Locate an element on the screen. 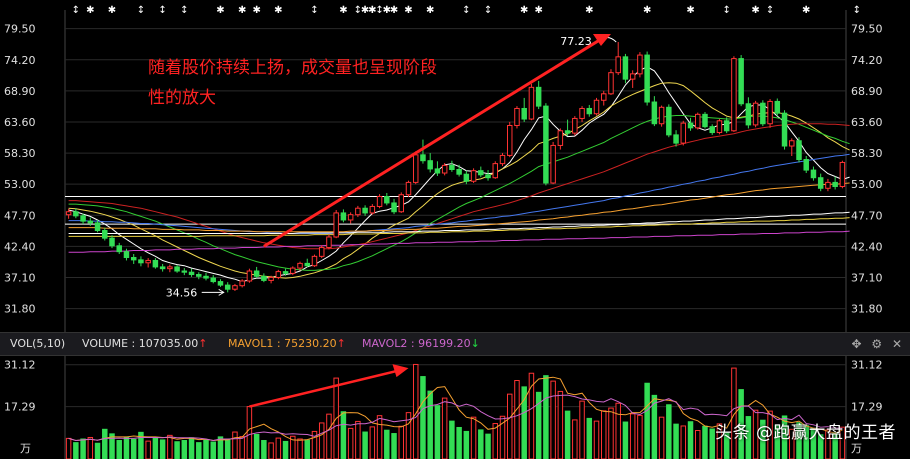 This screenshot has width=910, height=459. moving-average-line is located at coordinates (459, 207).